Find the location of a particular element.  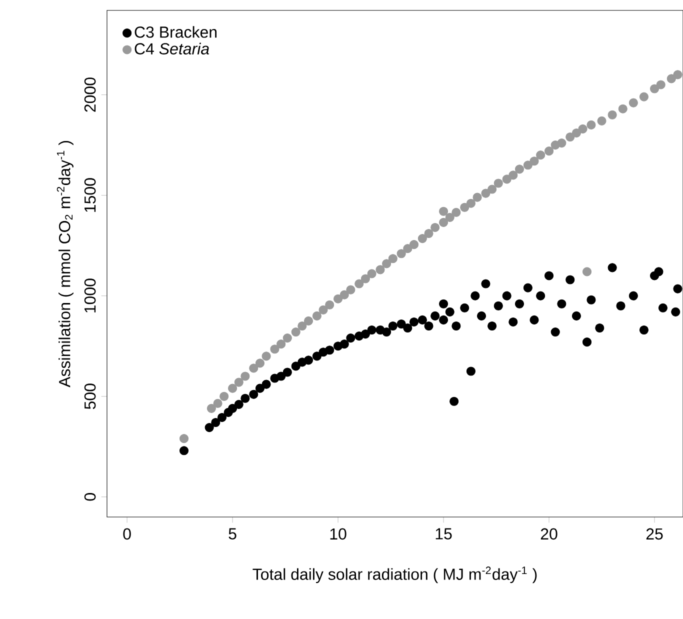

legend-label: C3 Bracken is located at coordinates (175, 32).